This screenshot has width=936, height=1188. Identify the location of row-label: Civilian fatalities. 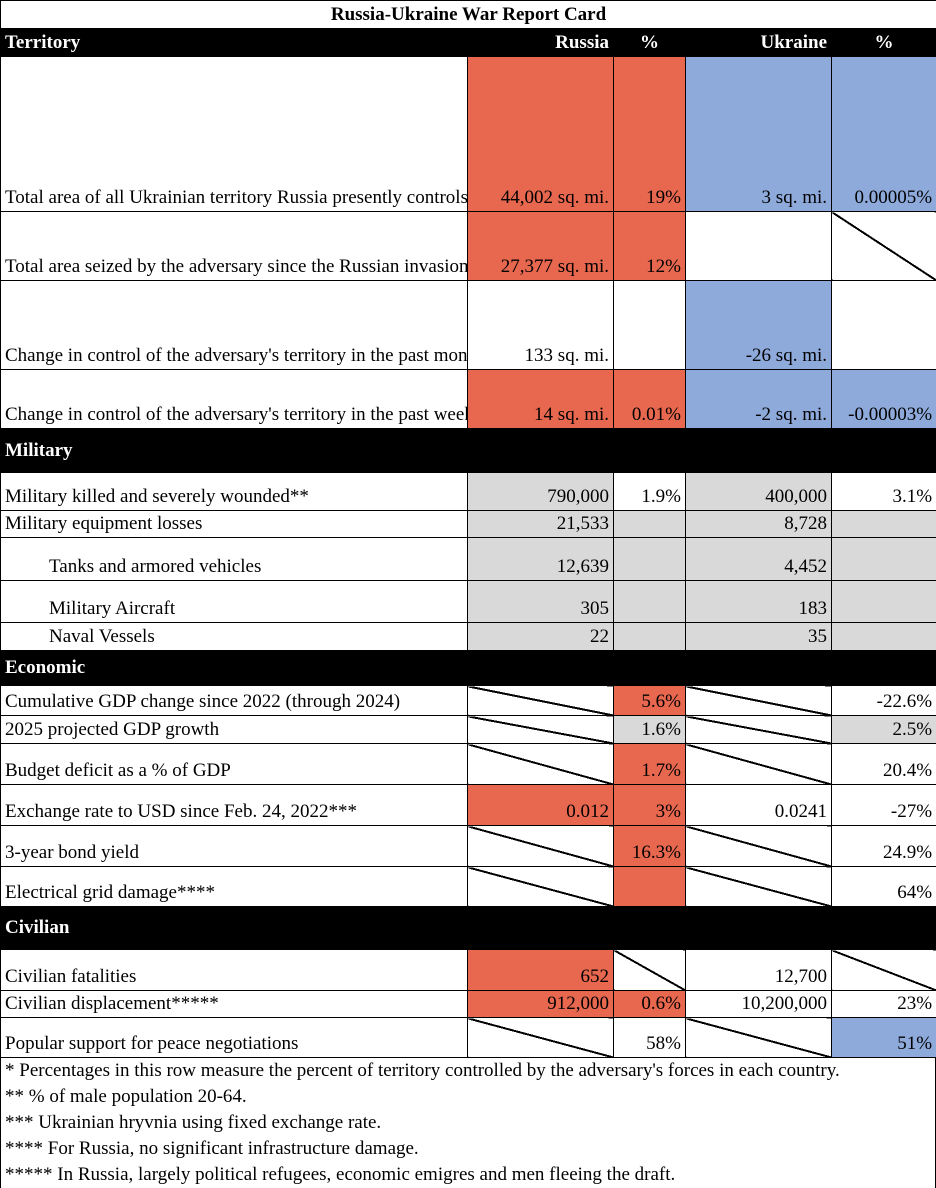
(234, 970).